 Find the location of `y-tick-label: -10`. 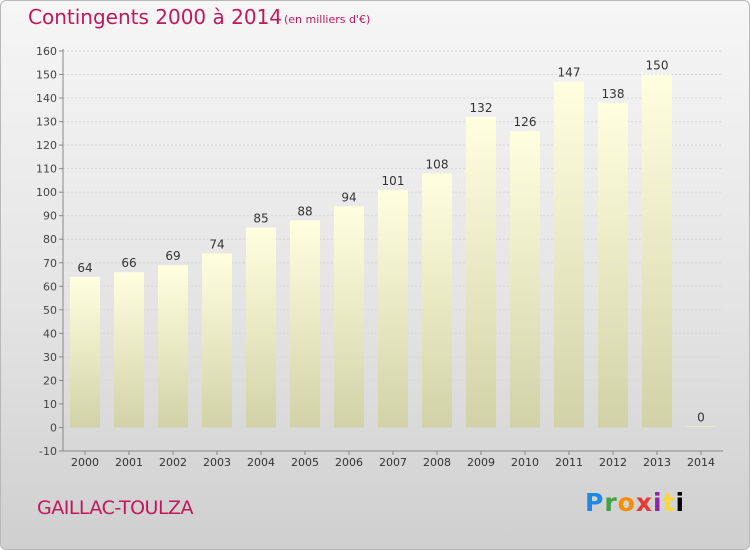

y-tick-label: -10 is located at coordinates (48, 451).